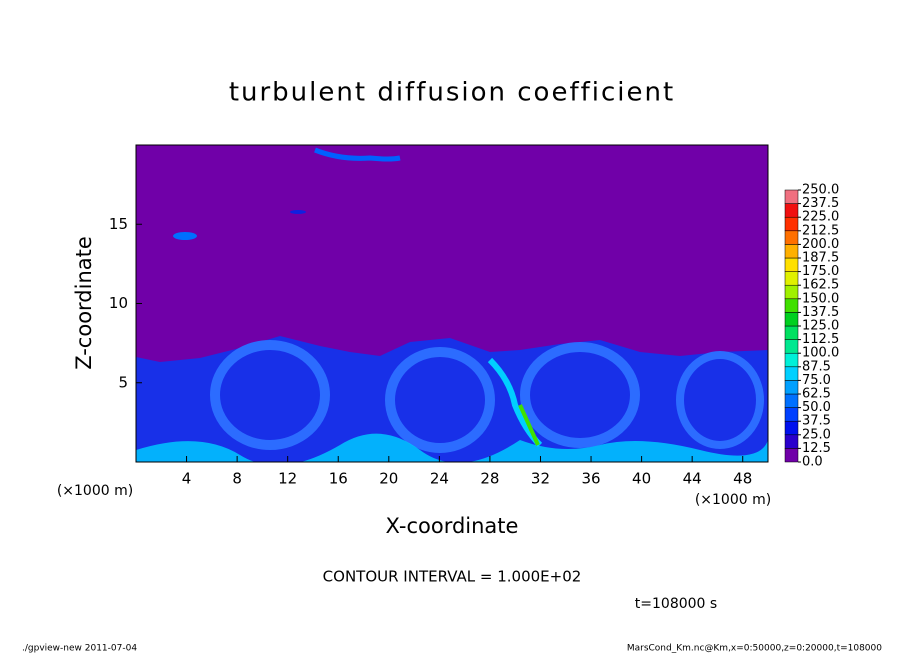  Describe the element at coordinates (820, 353) in the screenshot. I see `colorbar-label: 100.0` at that location.